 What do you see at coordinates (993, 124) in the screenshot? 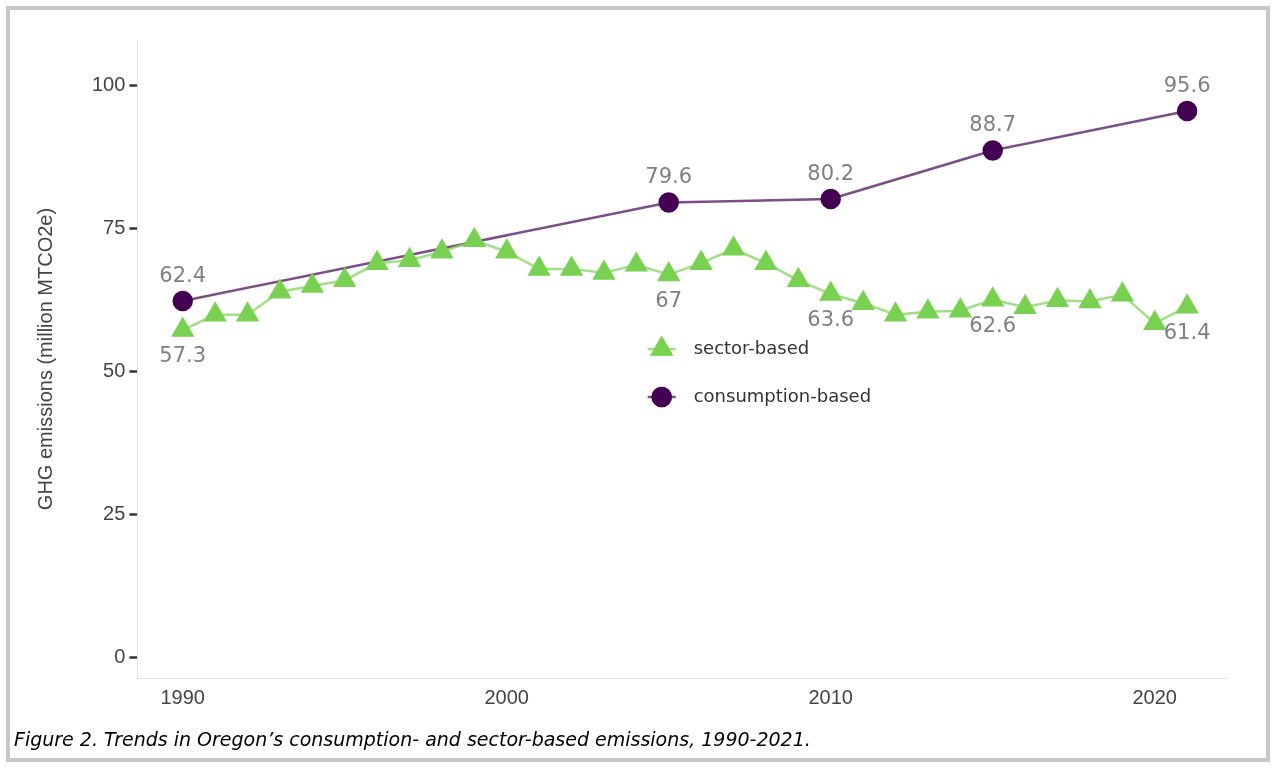
I see `data-label: 88.7` at bounding box center [993, 124].